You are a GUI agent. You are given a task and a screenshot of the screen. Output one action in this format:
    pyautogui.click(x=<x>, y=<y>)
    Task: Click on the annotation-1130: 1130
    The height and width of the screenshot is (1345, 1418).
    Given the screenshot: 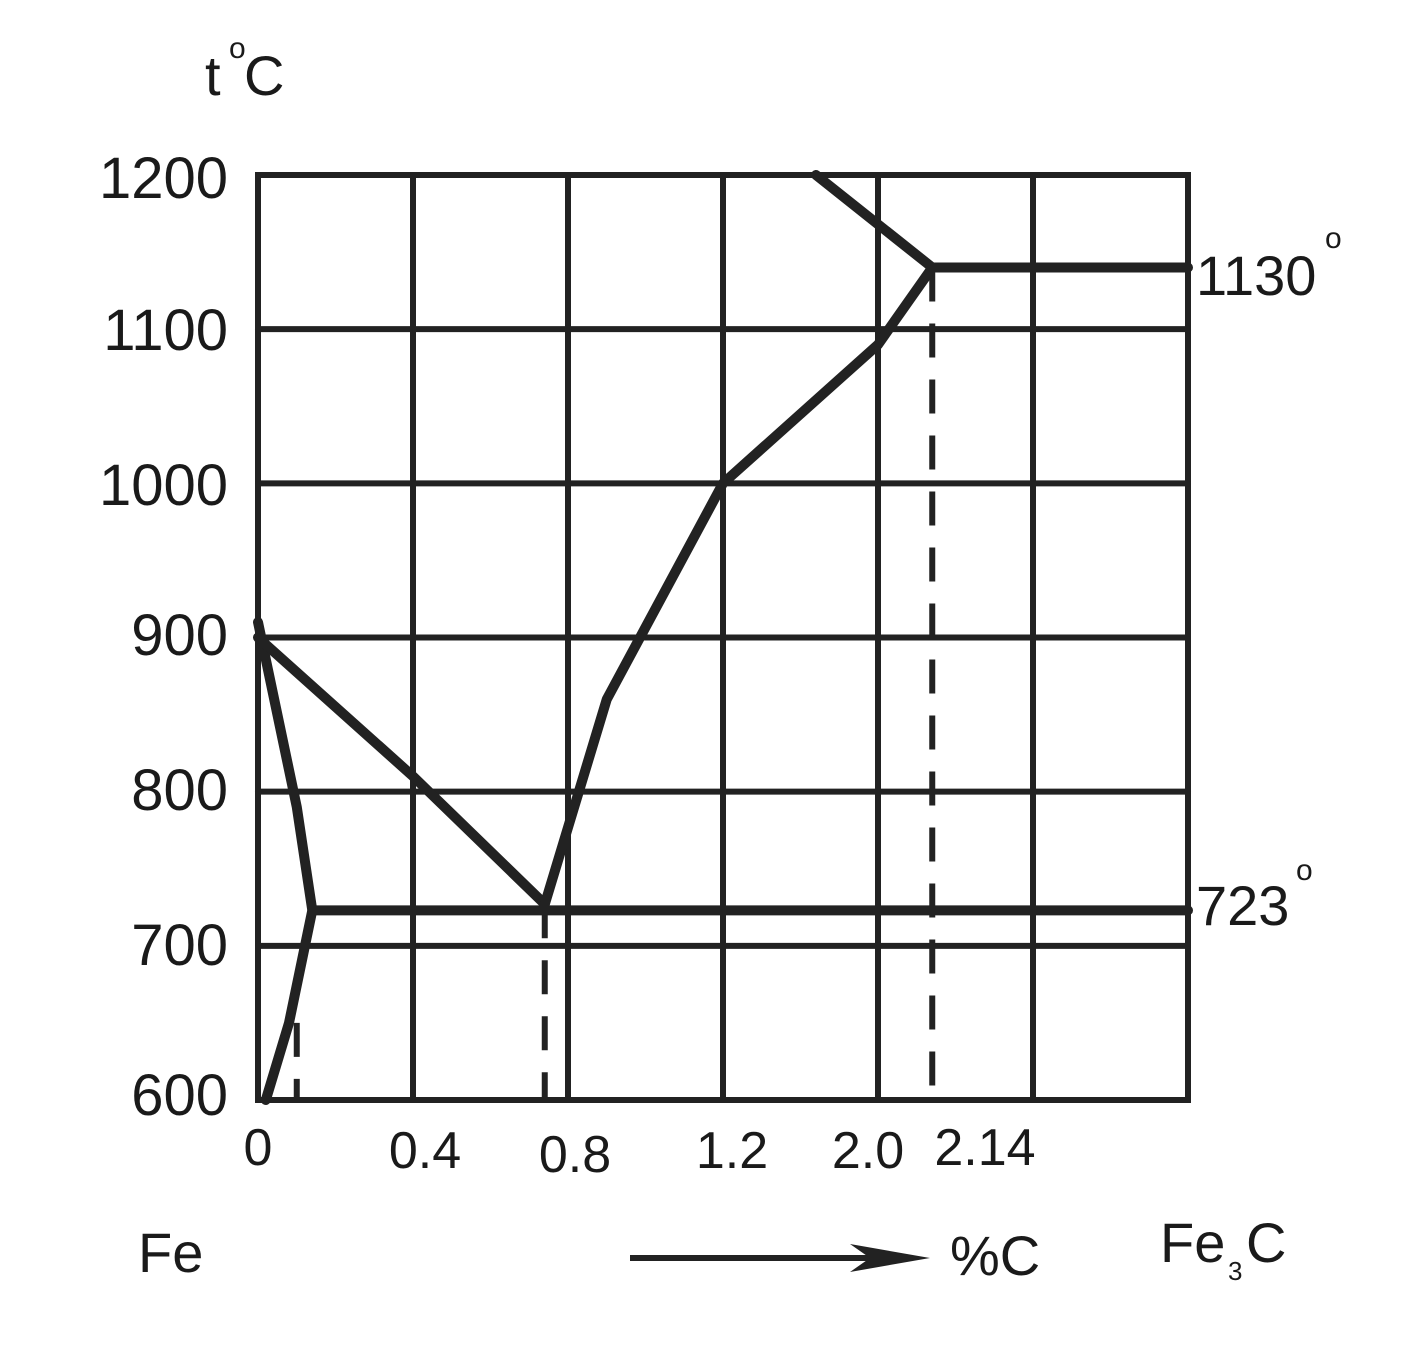 What is the action you would take?
    pyautogui.click(x=1256, y=275)
    